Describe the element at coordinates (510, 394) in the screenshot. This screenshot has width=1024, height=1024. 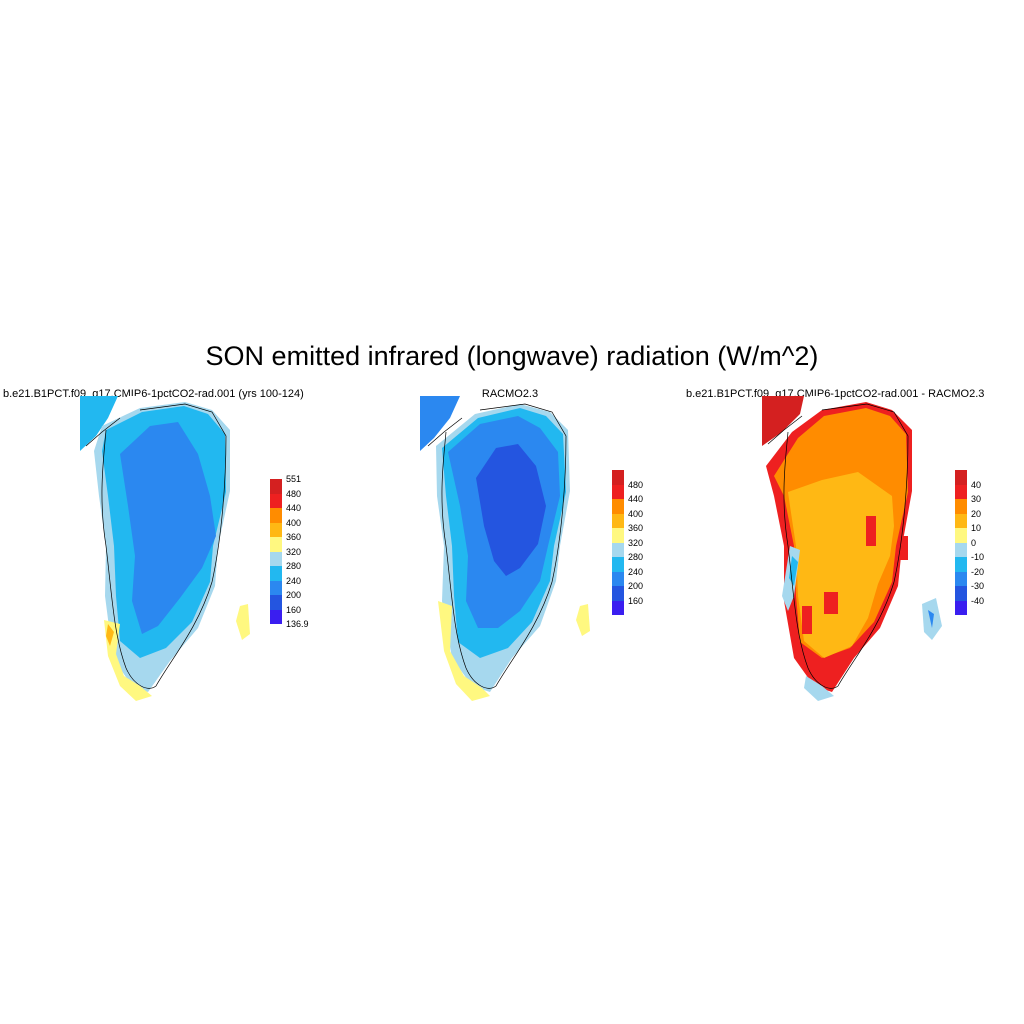
I see `panel-title-racmo: RACMO2.3` at that location.